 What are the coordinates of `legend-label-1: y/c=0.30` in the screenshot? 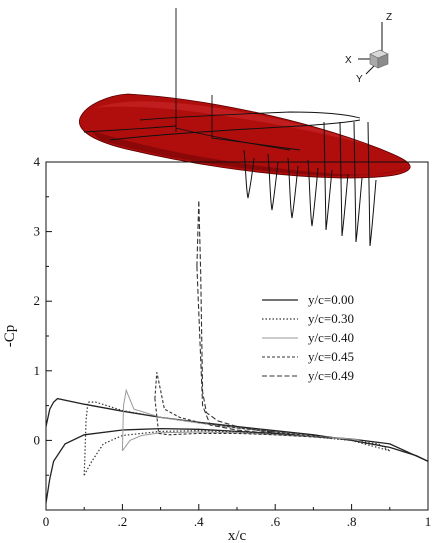 It's located at (331, 318).